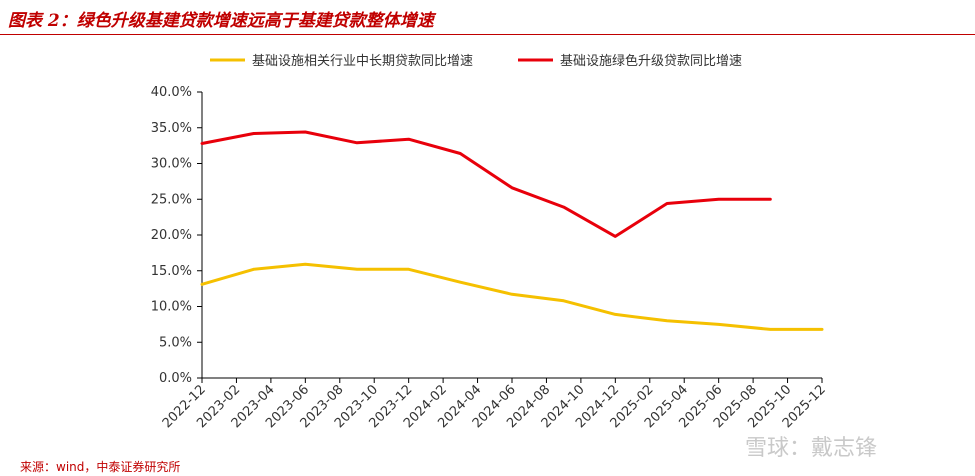 The image size is (975, 476). Describe the element at coordinates (487, 34) in the screenshot. I see `title-divider` at that location.